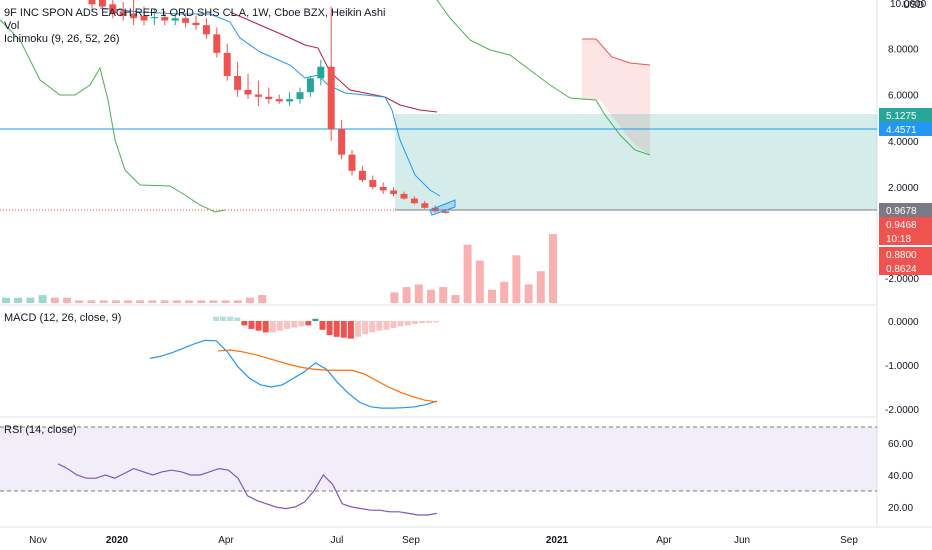 Image resolution: width=932 pixels, height=550 pixels. I want to click on legend-macd: MACD (12, 26, close, 9), so click(62, 318).